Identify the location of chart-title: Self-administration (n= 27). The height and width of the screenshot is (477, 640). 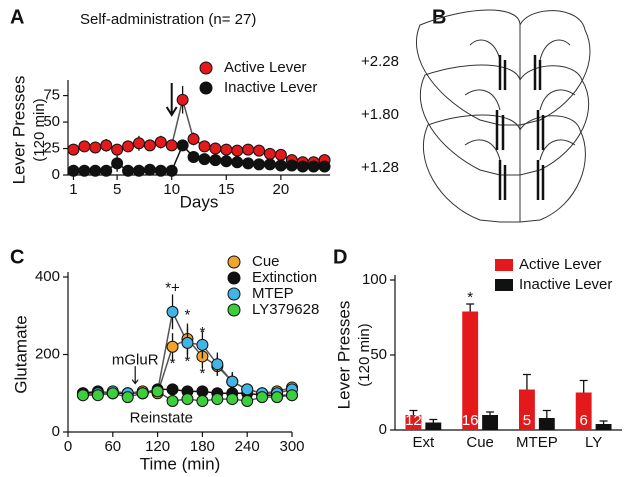
(168, 19).